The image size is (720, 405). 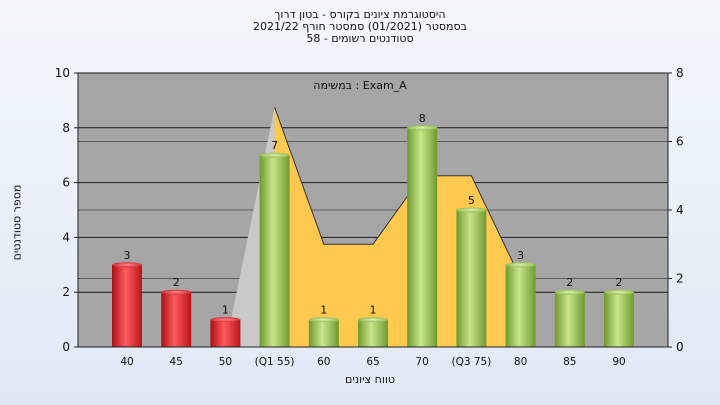 I want to click on y-axis-title: מספר סטודנטים, so click(x=17, y=222).